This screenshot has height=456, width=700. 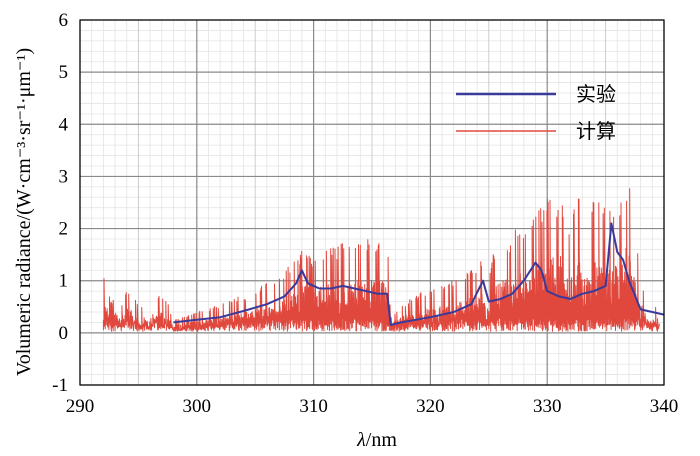 I want to click on y-tick-label: 2, so click(x=64, y=229).